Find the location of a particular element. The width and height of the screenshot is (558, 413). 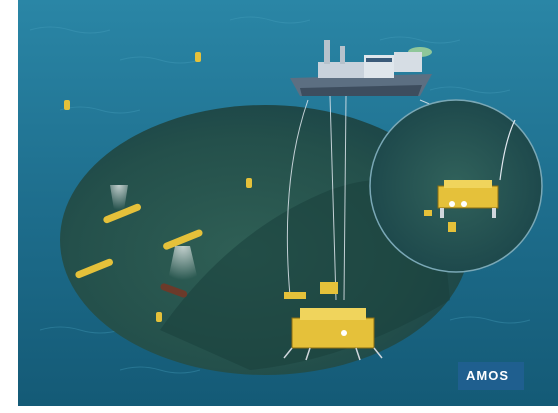

seabed-station-icon is located at coordinates (333, 321).